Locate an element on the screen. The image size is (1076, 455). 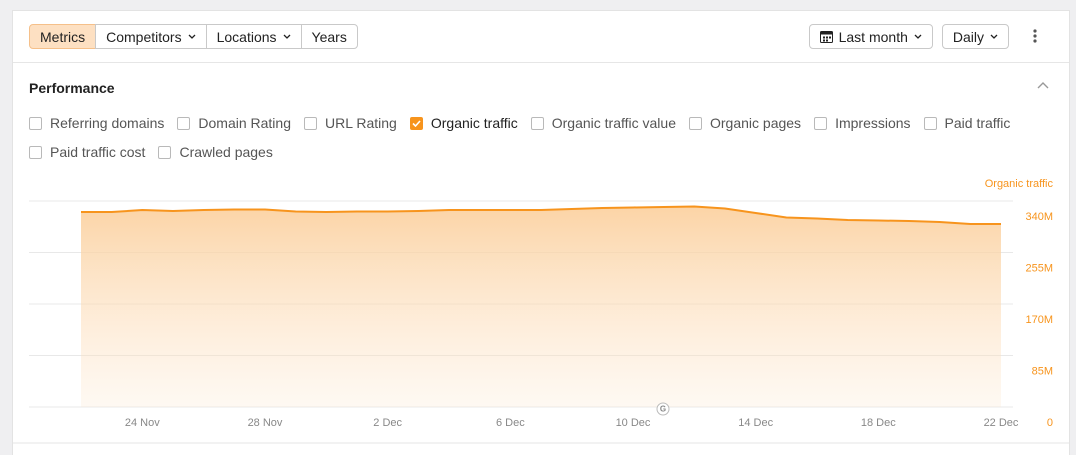
metric-checkbox: Crawled pages is located at coordinates (215, 152).